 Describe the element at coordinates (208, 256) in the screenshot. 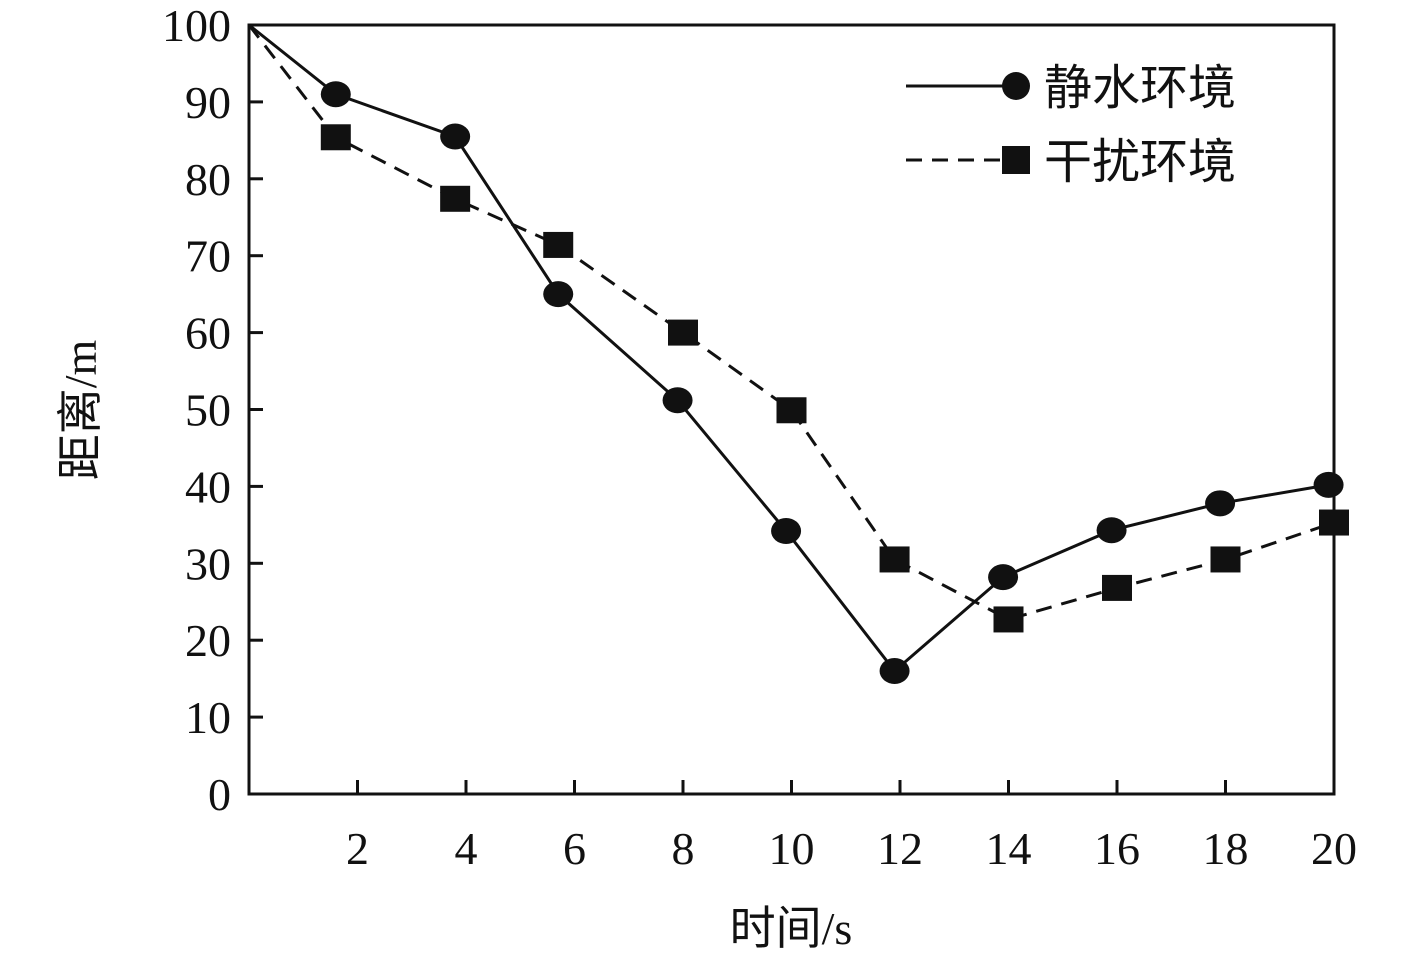

I see `y-tick-label: 70` at that location.